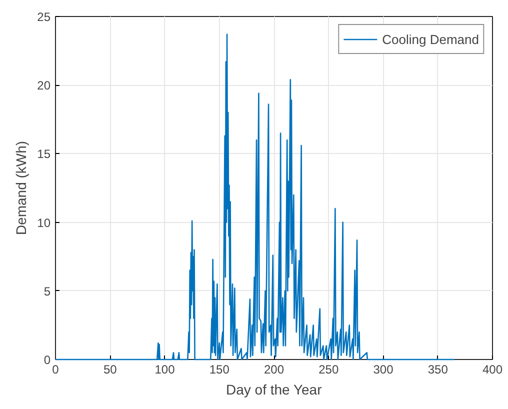 This screenshot has height=409, width=508. Describe the element at coordinates (492, 369) in the screenshot. I see `x-tick-label: 400` at that location.